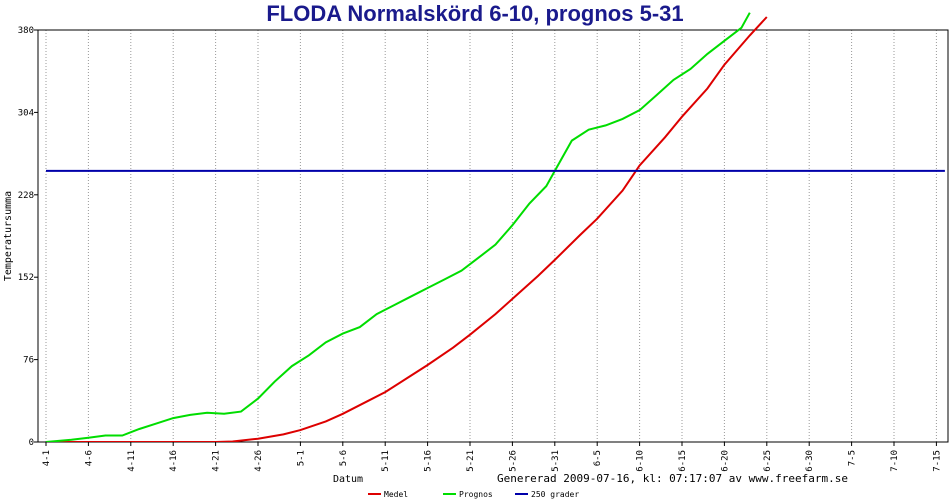 The width and height of the screenshot is (950, 500). What do you see at coordinates (396, 494) in the screenshot?
I see `legend-label: Medel` at bounding box center [396, 494].